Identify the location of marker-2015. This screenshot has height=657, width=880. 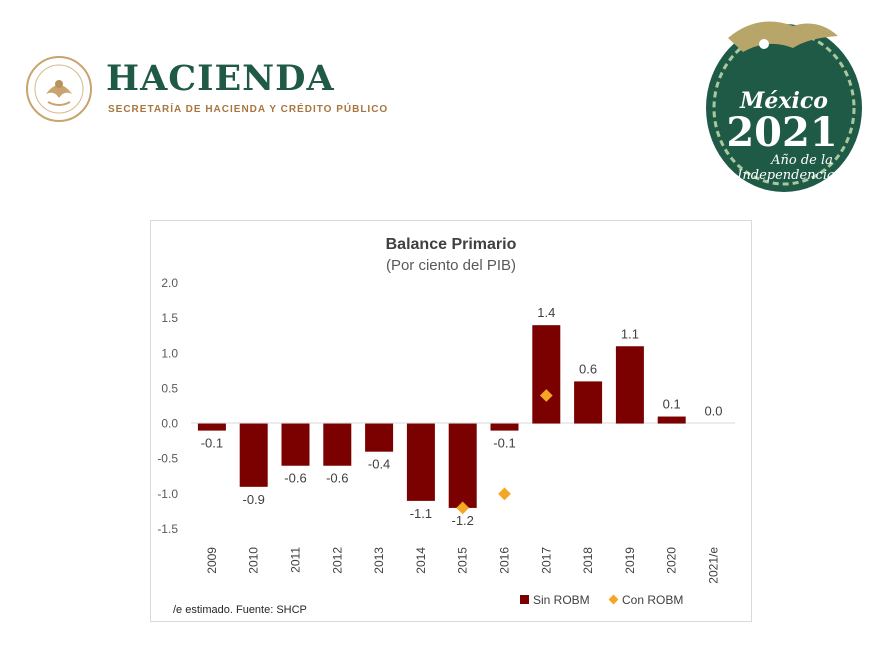
(463, 508).